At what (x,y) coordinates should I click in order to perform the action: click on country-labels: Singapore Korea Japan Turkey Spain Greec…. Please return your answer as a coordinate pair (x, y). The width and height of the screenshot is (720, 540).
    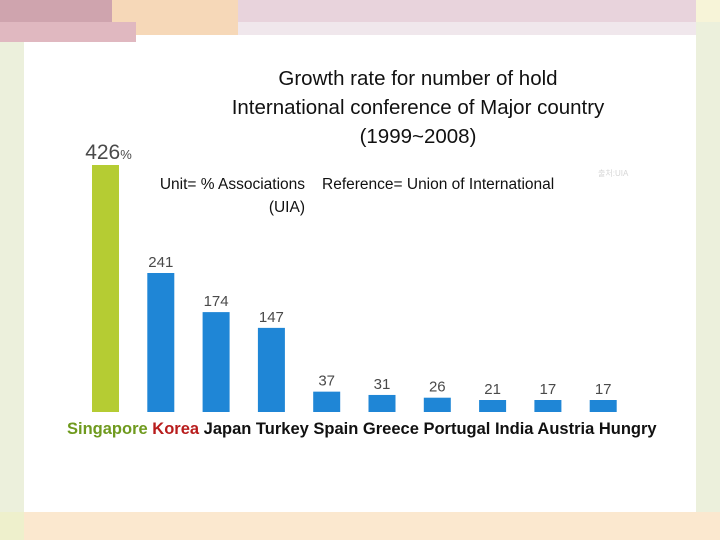
    Looking at the image, I should click on (367, 429).